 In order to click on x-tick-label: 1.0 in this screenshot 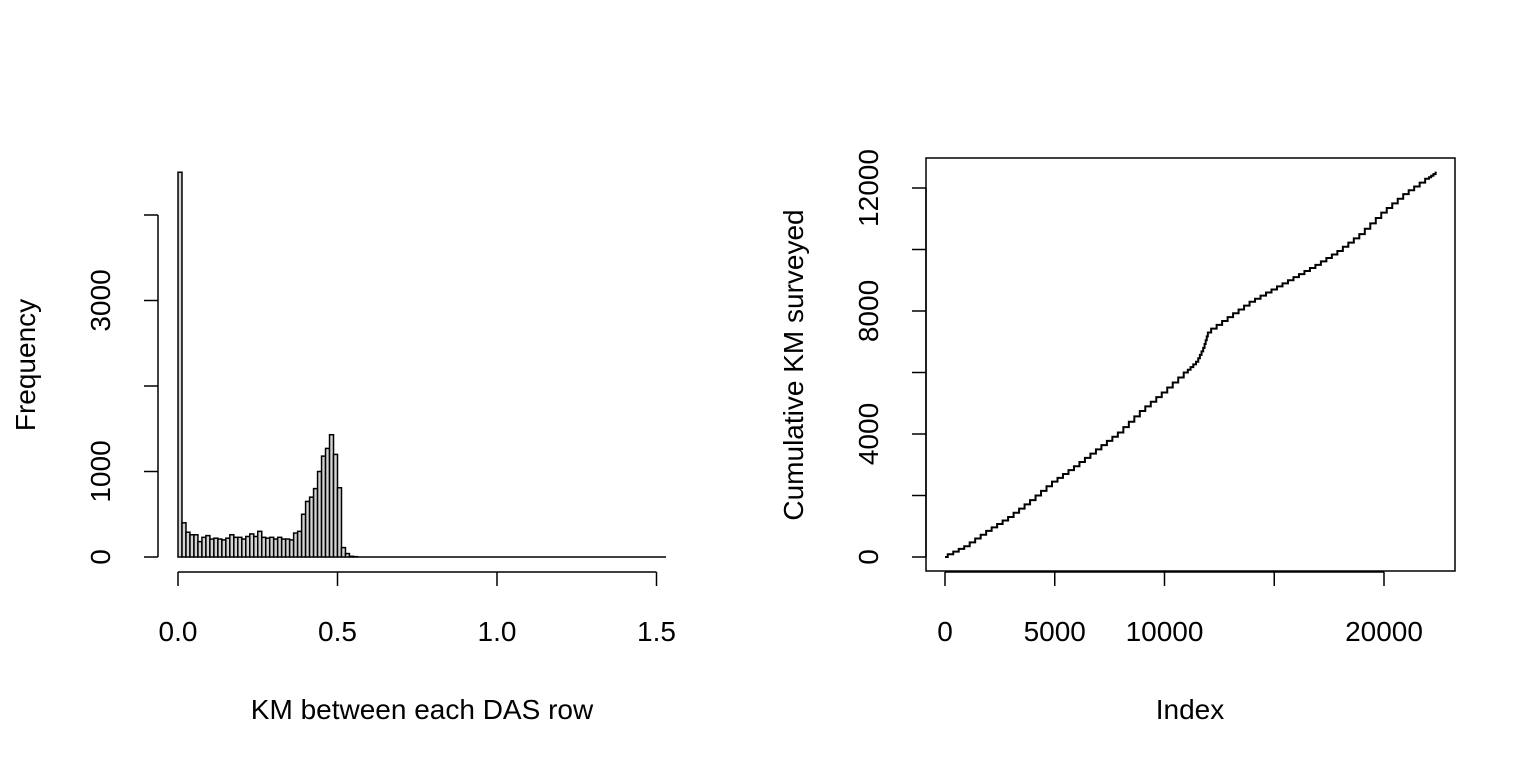, I will do `click(497, 631)`.